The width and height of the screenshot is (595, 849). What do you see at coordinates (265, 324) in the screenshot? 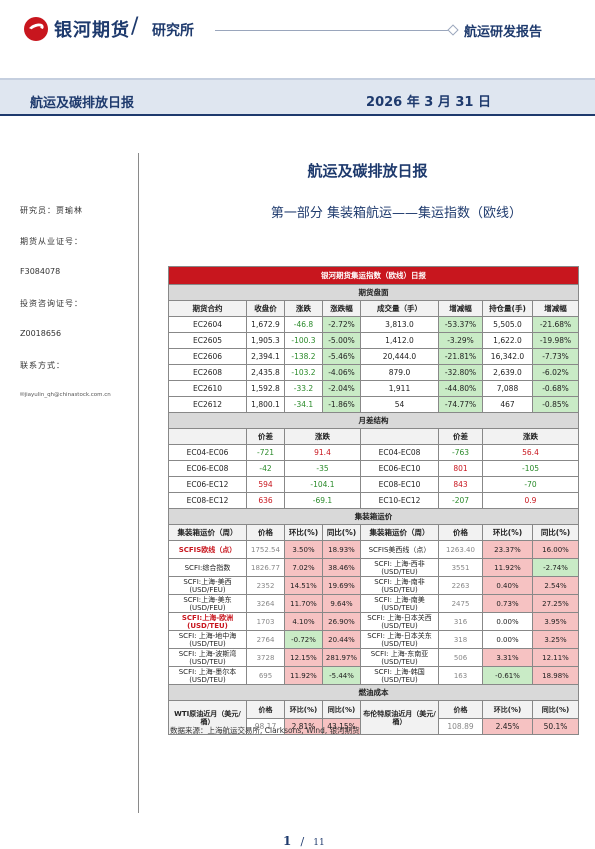
I see `futures-cell: 1,672.9` at bounding box center [265, 324].